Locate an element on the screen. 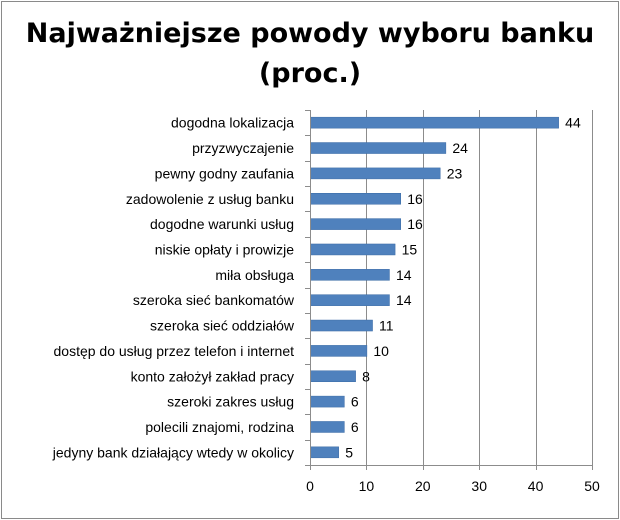 Image resolution: width=620 pixels, height=520 pixels. category-label-9: szeroka sieć oddziałów is located at coordinates (222, 326).